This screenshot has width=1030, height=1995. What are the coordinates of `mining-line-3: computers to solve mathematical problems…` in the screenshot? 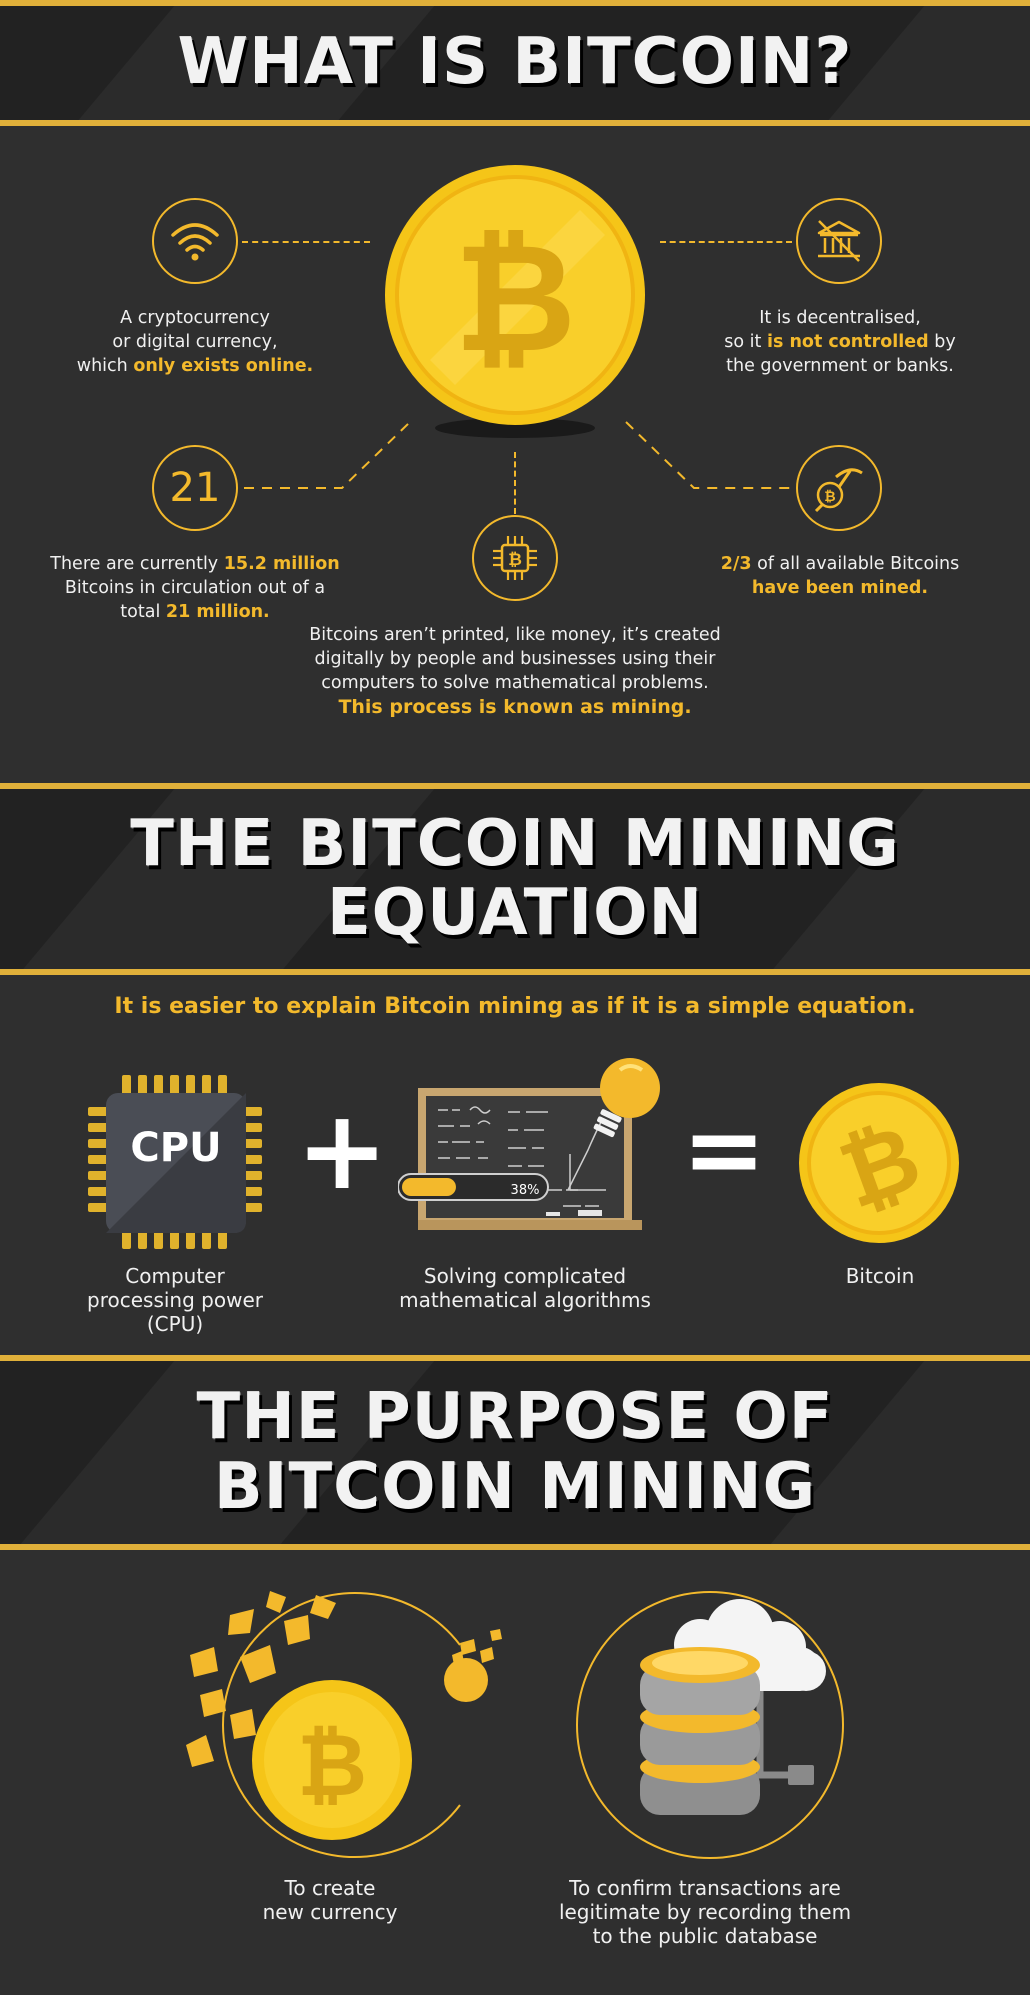 It's located at (515, 683).